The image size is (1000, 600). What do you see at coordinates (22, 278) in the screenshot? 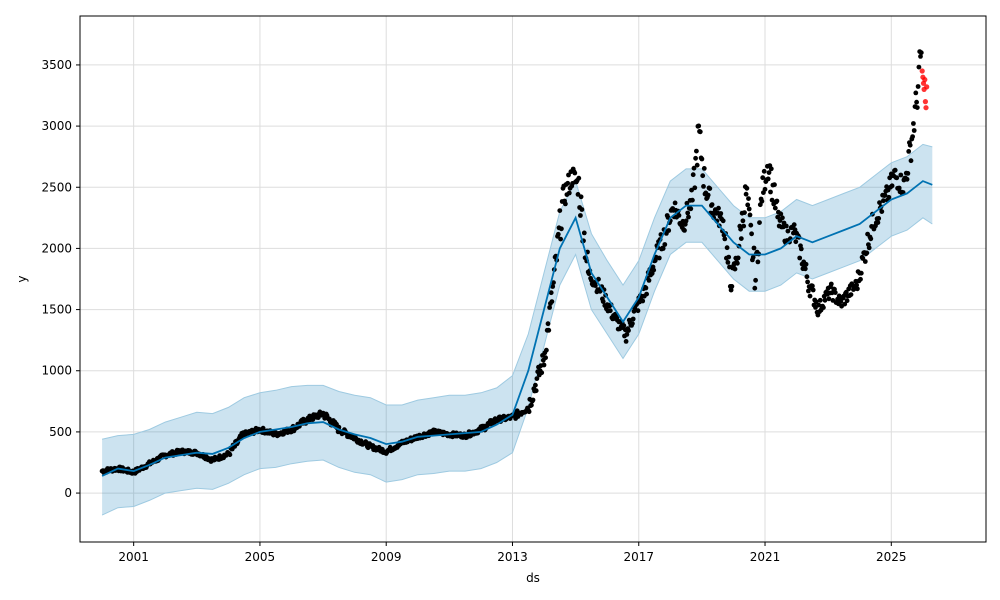
I see `y-axis-label: y` at bounding box center [22, 278].